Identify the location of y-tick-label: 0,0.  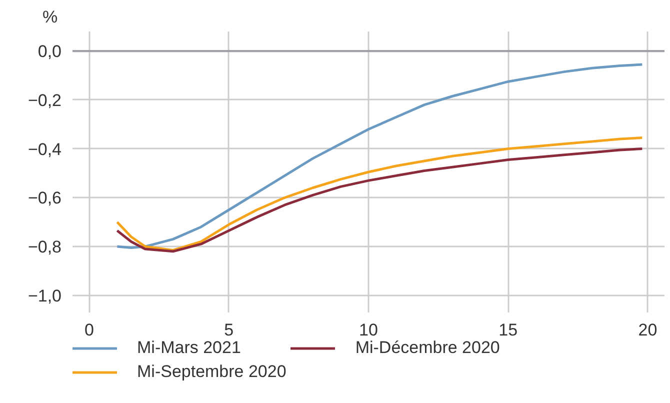
(50, 52).